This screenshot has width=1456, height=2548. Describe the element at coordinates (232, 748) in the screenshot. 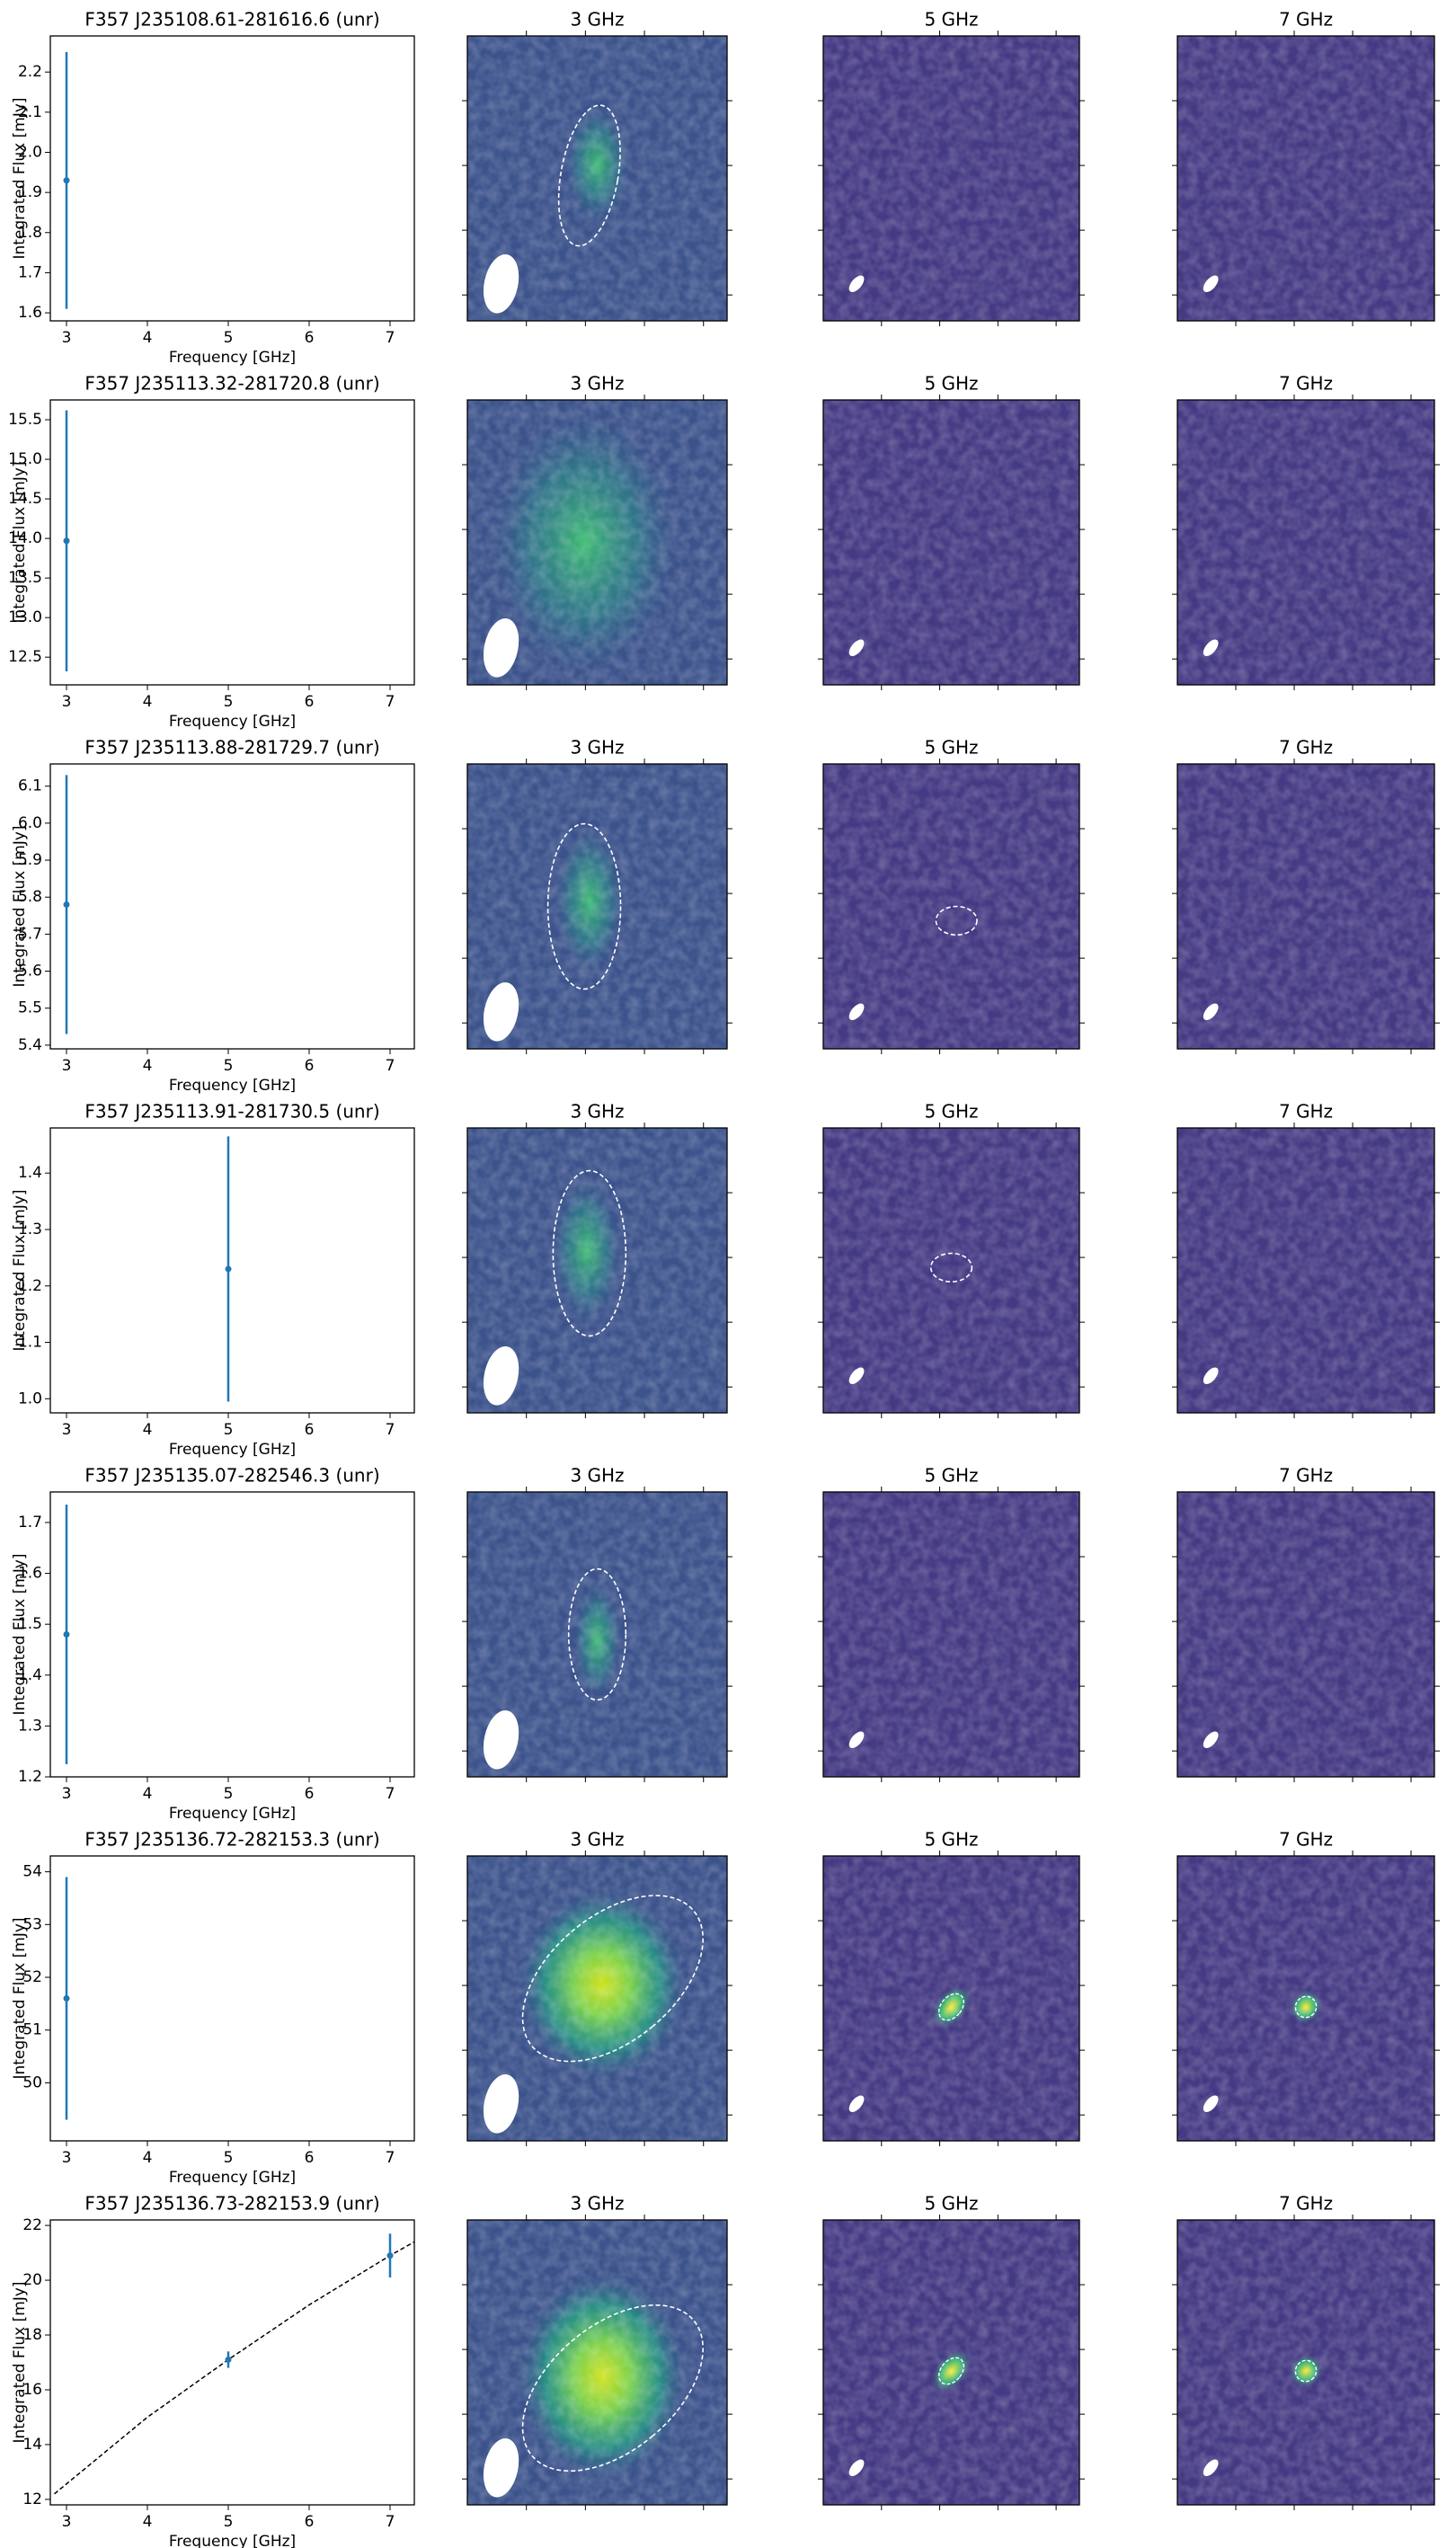

I see `plot-title: F357 J235113.88-281729.7 (unr)` at that location.